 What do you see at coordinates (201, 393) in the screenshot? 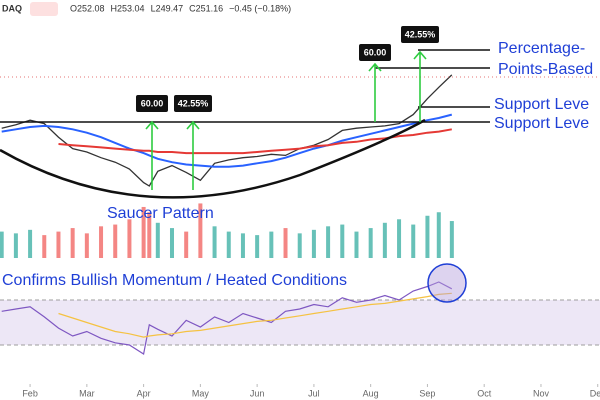
I see `x-tick-label: May` at bounding box center [201, 393].